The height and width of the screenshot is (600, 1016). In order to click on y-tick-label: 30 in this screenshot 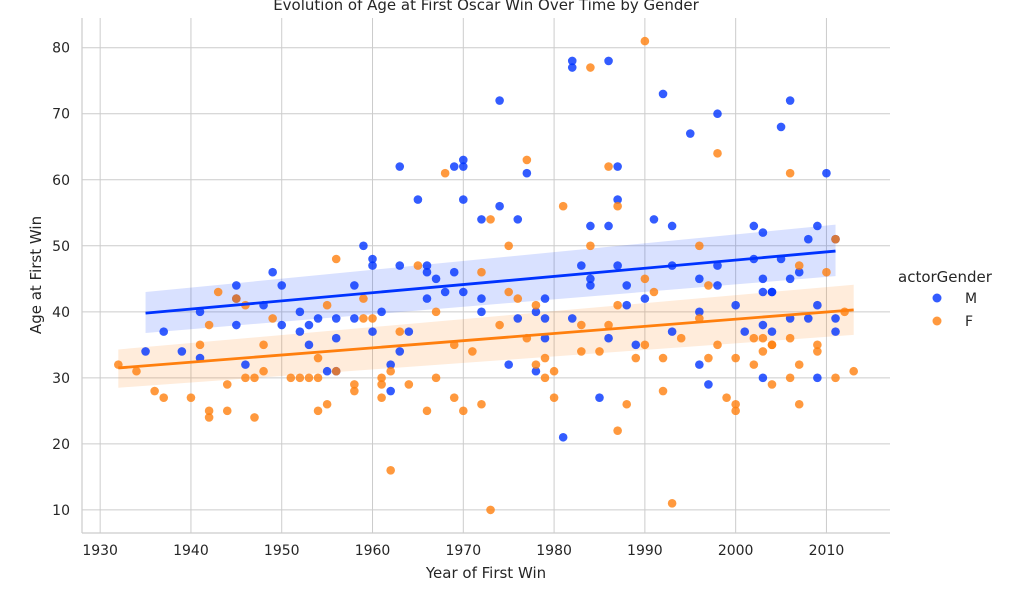, I will do `click(61, 379)`.